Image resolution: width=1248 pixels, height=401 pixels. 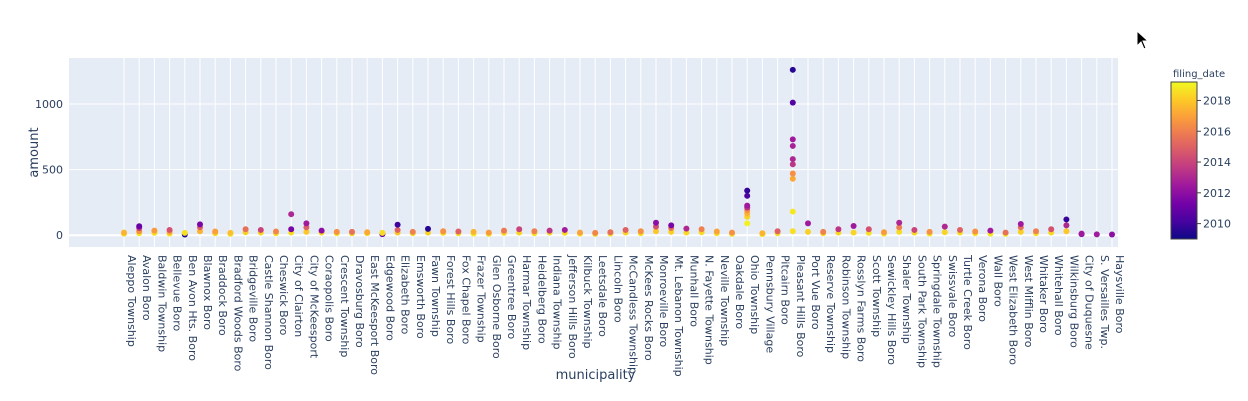 I want to click on x-tick-label: Mt. Lebanon Township, so click(x=678, y=316).